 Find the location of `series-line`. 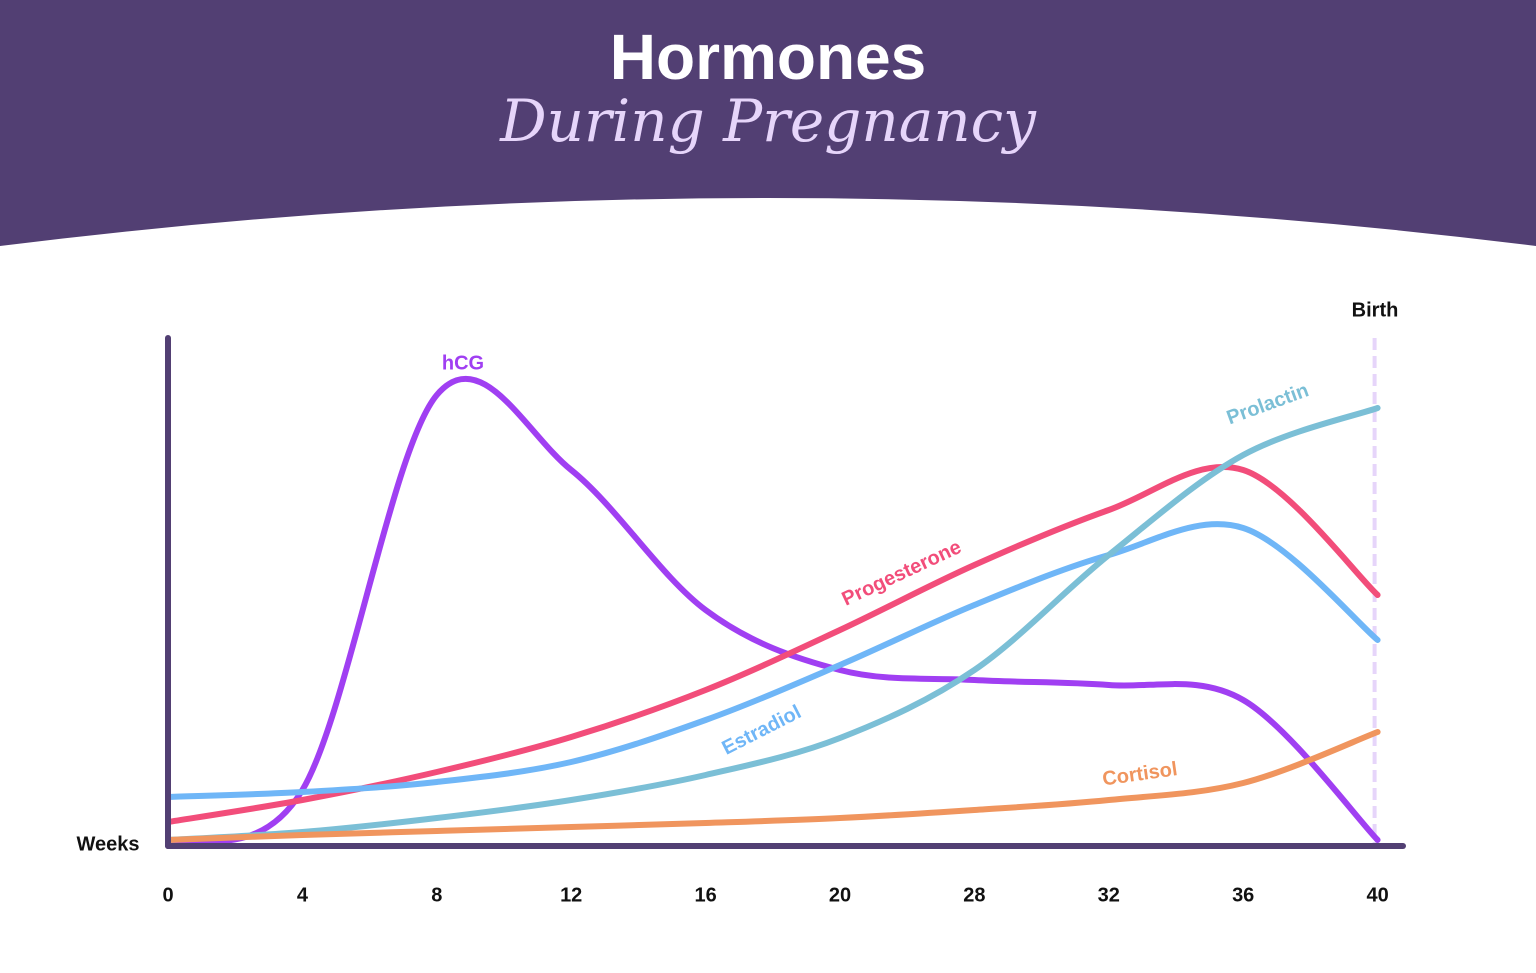

series-line is located at coordinates (773, 786).